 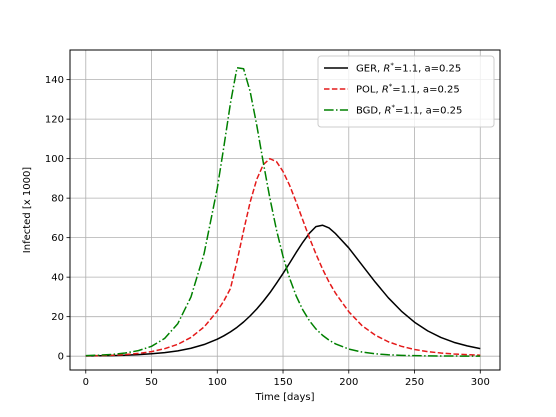 I want to click on y-tick-label: 140, so click(x=54, y=80).